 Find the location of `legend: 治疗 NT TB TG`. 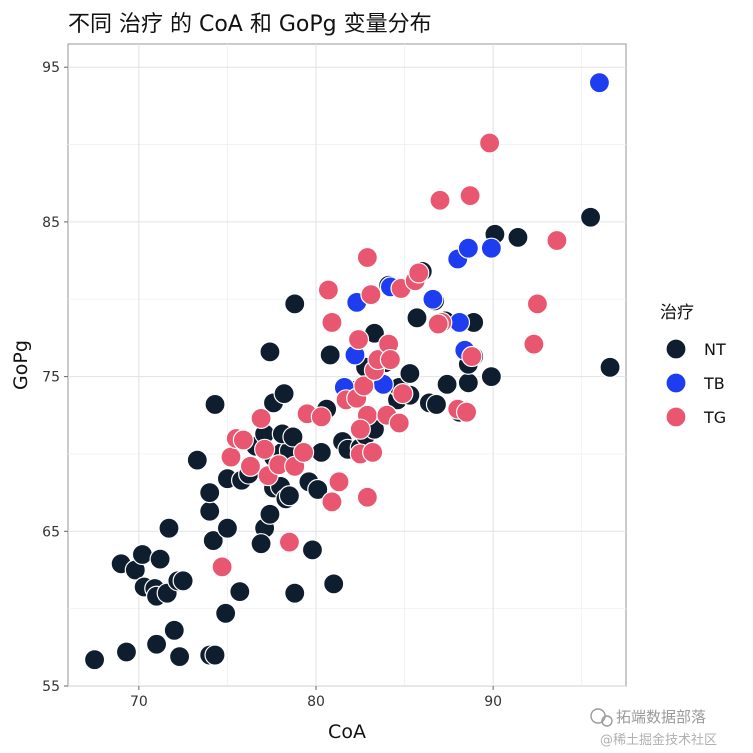

legend: 治疗 NT TB TG is located at coordinates (693, 365).